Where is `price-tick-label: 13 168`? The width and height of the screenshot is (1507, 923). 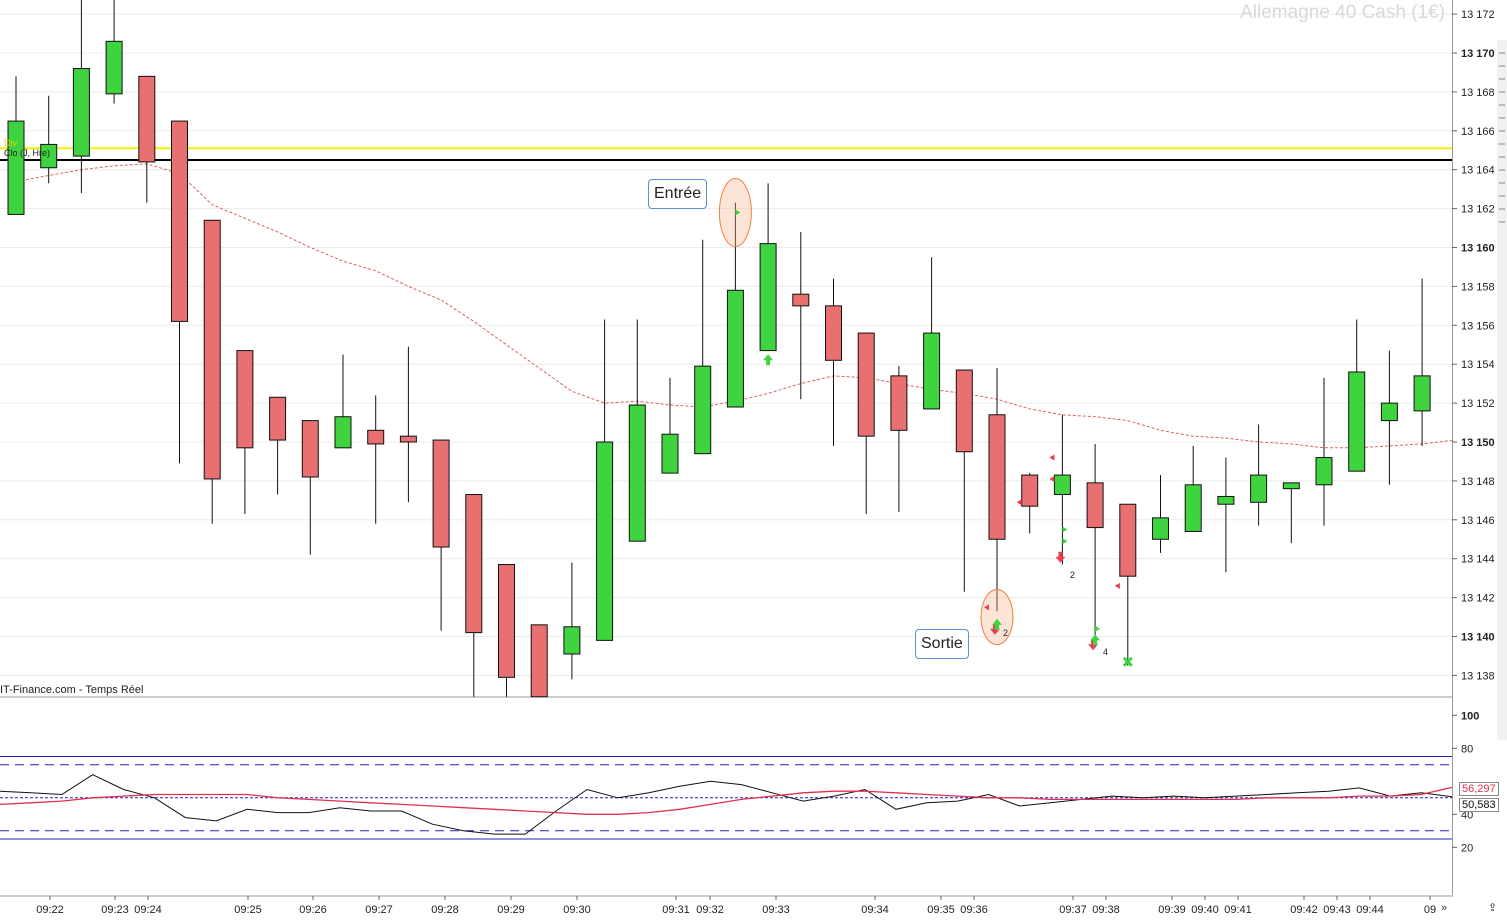
price-tick-label: 13 168 is located at coordinates (1478, 93).